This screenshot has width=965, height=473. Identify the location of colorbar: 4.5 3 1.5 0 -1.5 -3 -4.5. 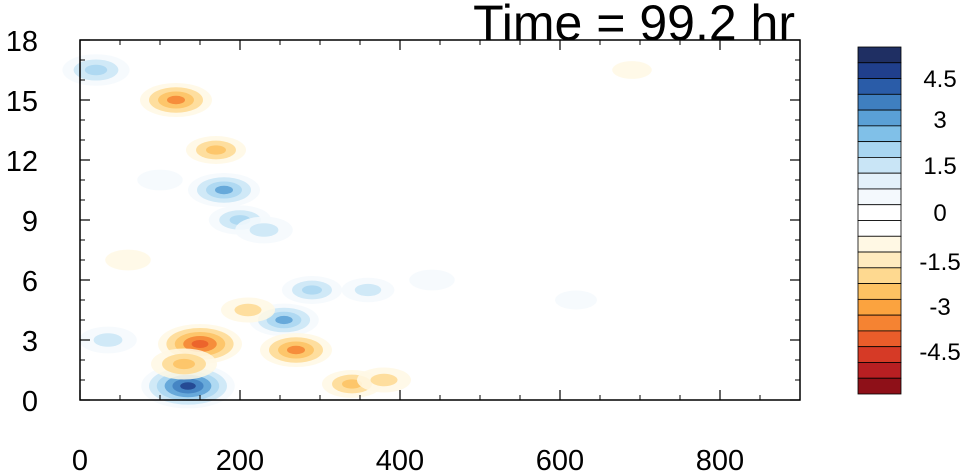
(909, 220).